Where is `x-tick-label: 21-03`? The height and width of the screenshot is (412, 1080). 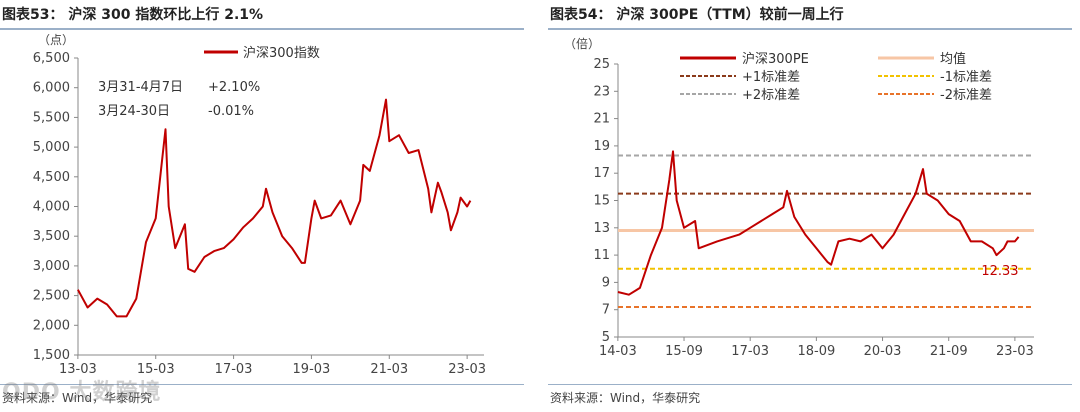 x-tick-label: 21-03 is located at coordinates (389, 369).